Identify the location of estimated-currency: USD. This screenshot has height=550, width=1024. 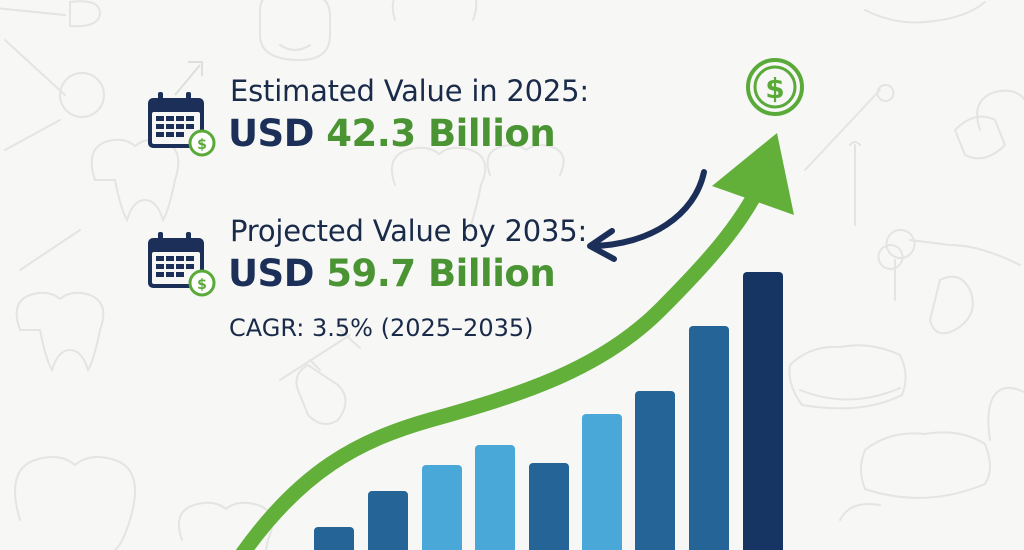
(271, 133).